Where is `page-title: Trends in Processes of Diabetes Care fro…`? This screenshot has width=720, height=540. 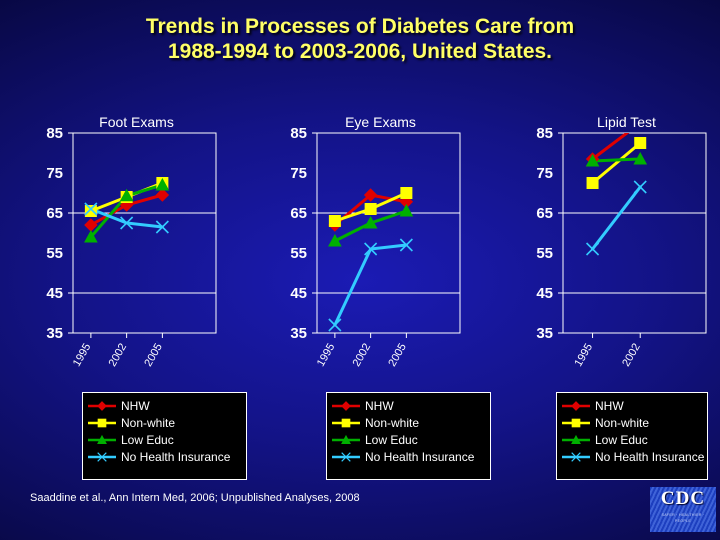 page-title: Trends in Processes of Diabetes Care fro… is located at coordinates (360, 39).